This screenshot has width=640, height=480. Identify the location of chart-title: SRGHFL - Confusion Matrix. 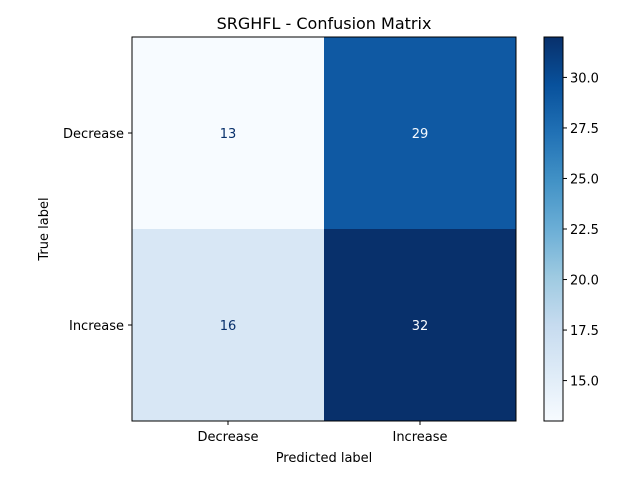
(324, 23).